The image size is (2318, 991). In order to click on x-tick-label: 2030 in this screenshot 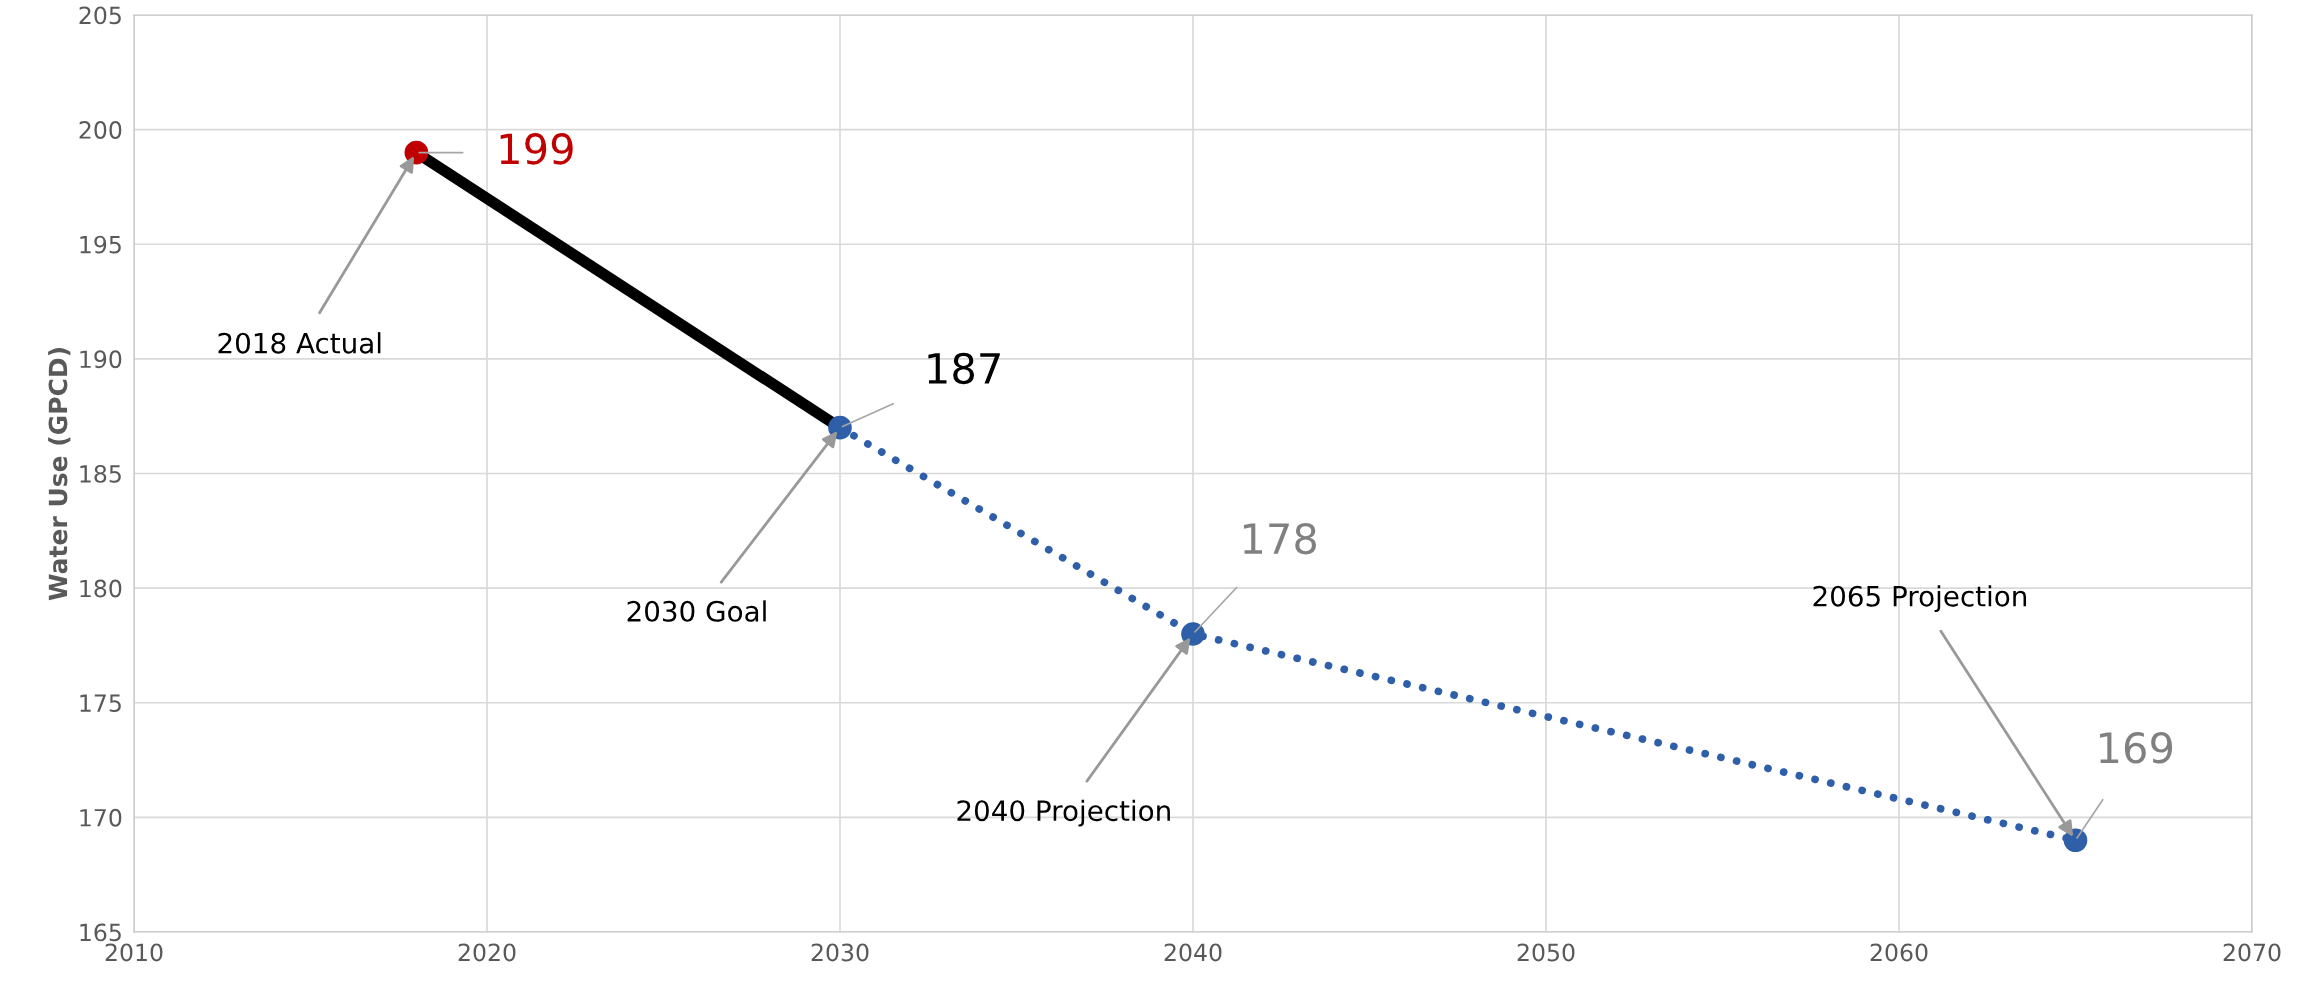, I will do `click(840, 952)`.